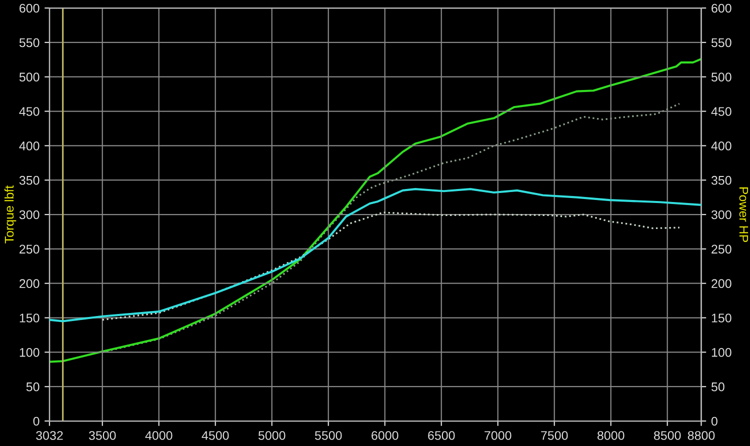  Describe the element at coordinates (158, 435) in the screenshot. I see `x-tick-label: 4000` at that location.